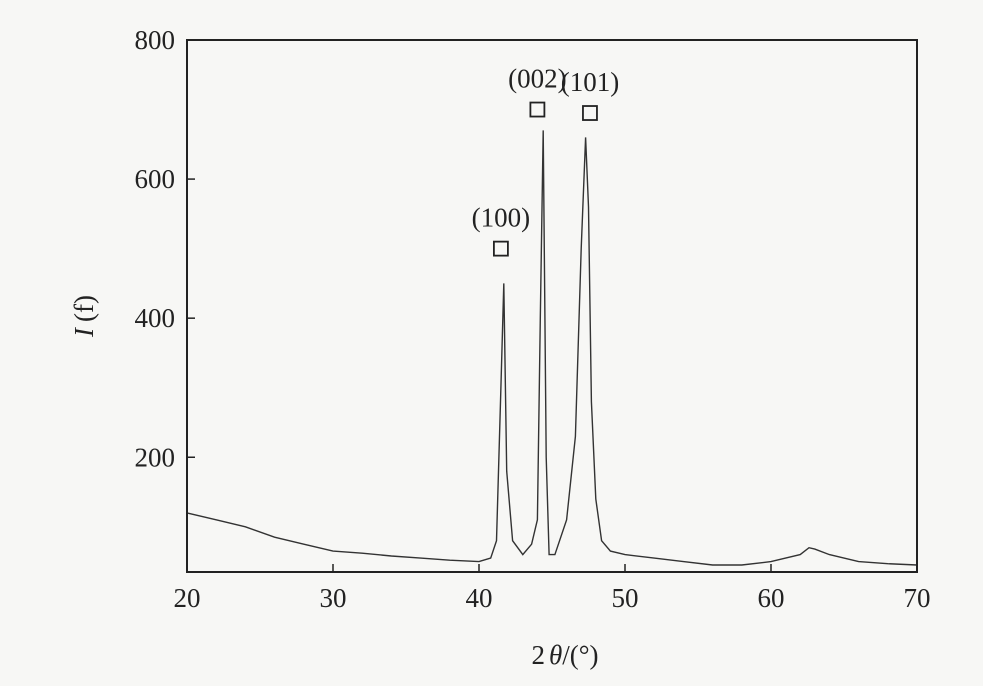  What do you see at coordinates (580, 655) in the screenshot?
I see `x-axis-unit: /(°)` at bounding box center [580, 655].